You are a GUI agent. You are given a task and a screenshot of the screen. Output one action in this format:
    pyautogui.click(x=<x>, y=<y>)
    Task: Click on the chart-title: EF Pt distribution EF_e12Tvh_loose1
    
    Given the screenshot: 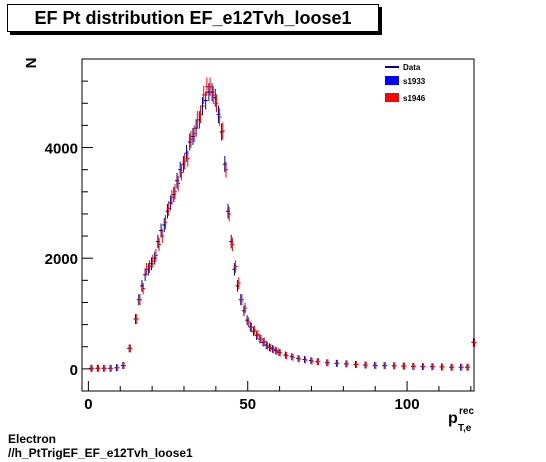 What is the action you would take?
    pyautogui.click(x=193, y=18)
    